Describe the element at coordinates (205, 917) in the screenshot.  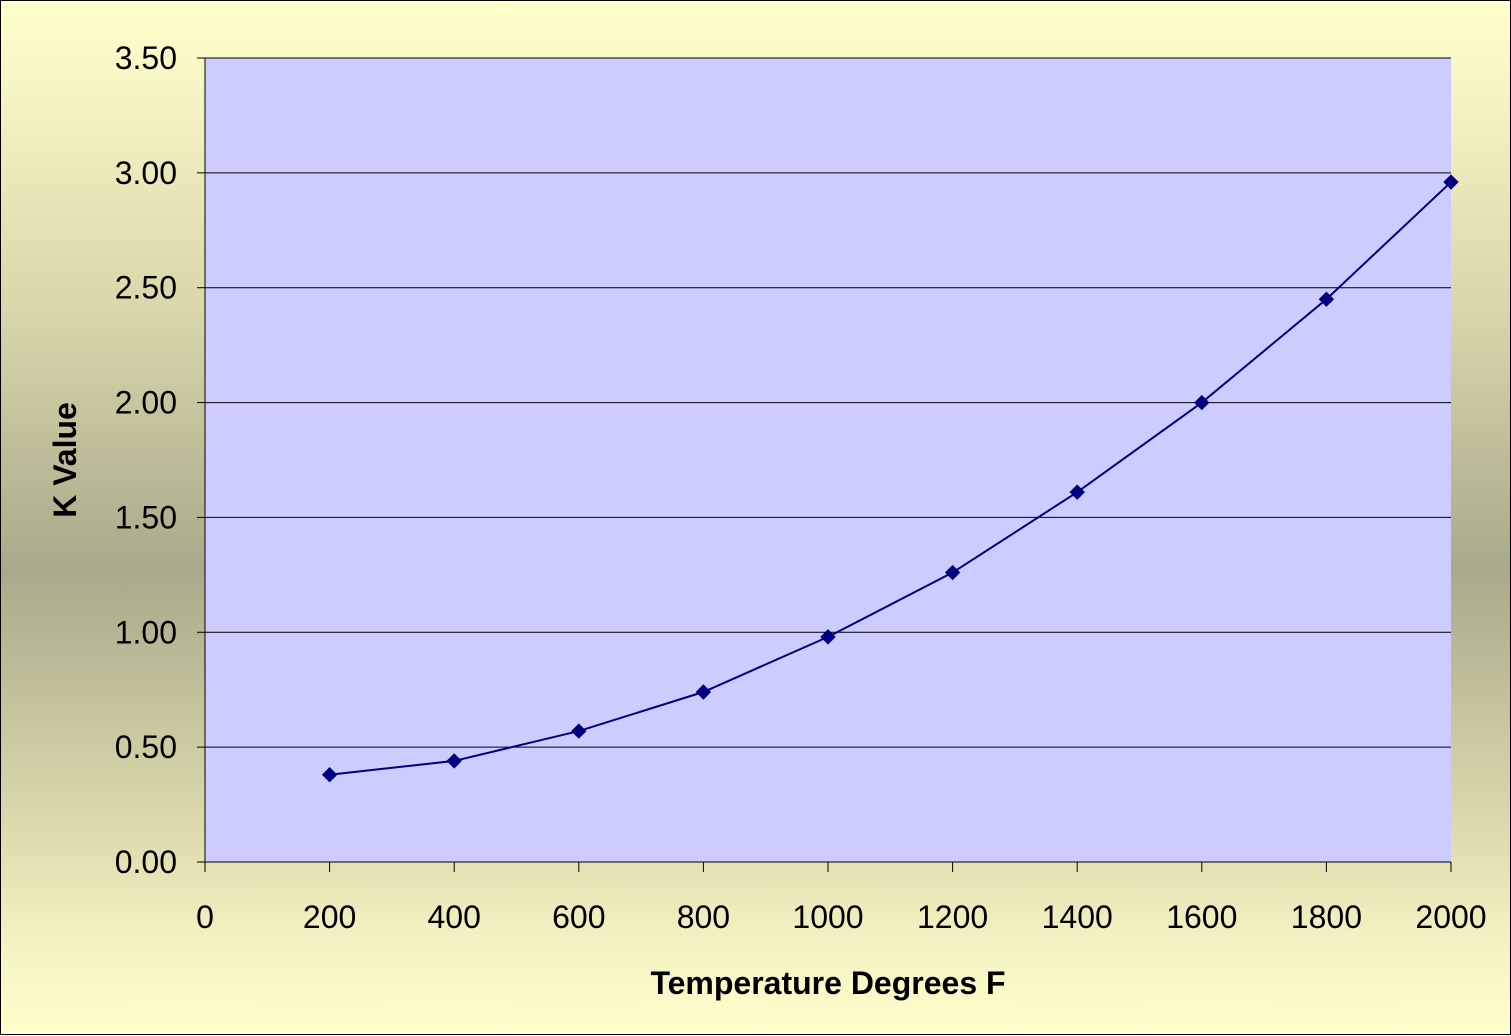
I see `x-tick-label: 0` at that location.